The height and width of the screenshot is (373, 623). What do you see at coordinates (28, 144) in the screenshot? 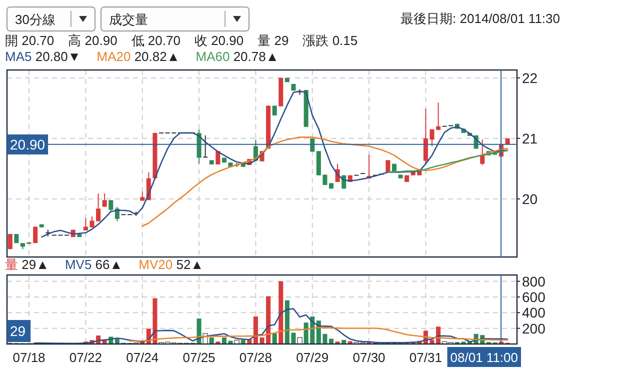
I see `ref-line-label: 20.90` at bounding box center [28, 144].